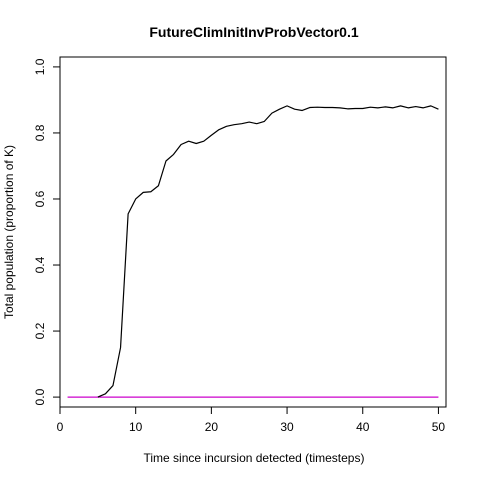 The image size is (480, 480). I want to click on y-tick-label: 0.6, so click(40, 198).